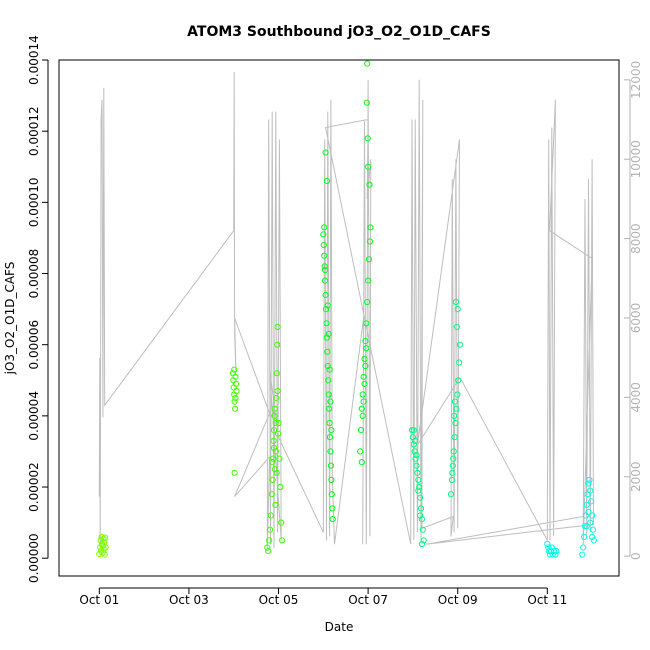 This screenshot has width=650, height=650. I want to click on y-tick-label: 0.00012, so click(34, 131).